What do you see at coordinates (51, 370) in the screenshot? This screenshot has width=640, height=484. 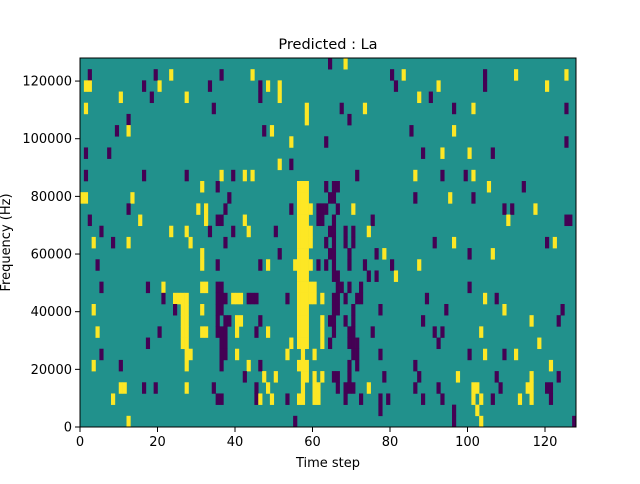 I see `y-tick-label: 20000` at bounding box center [51, 370].